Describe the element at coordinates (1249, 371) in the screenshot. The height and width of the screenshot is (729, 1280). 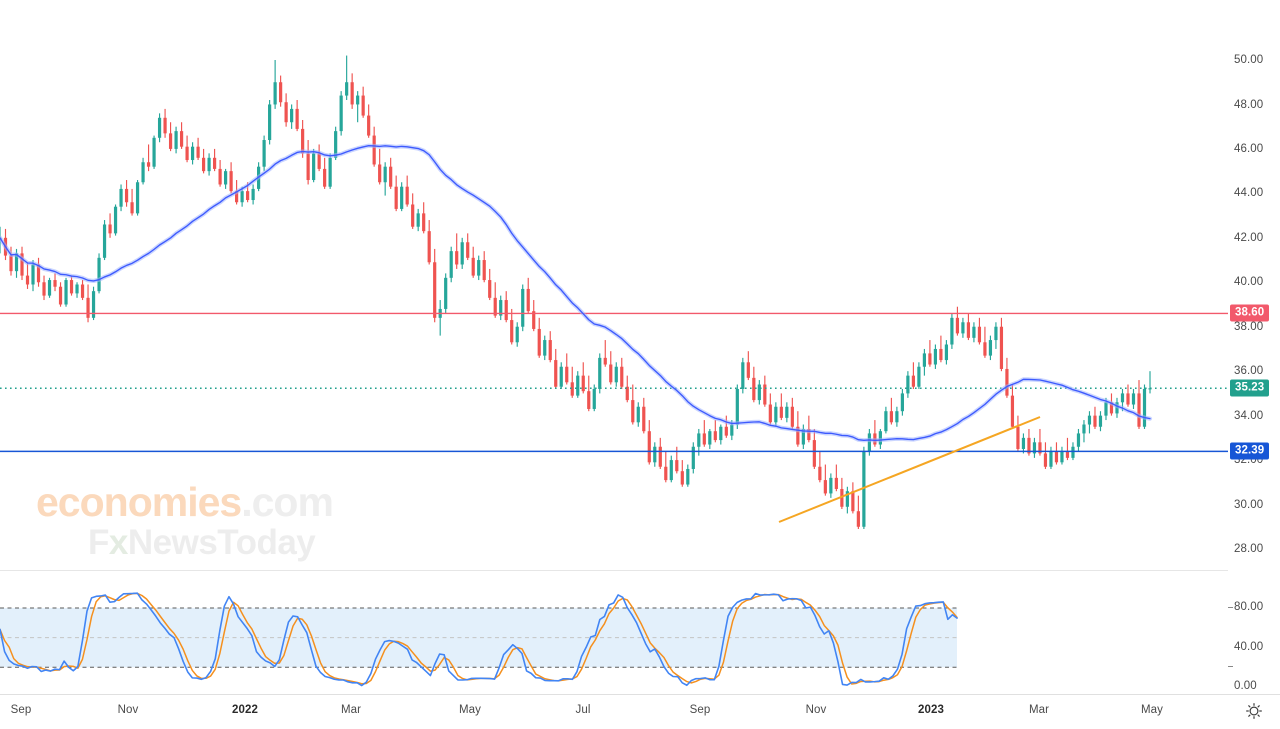
I see `y-tick-label: 36.00` at that location.